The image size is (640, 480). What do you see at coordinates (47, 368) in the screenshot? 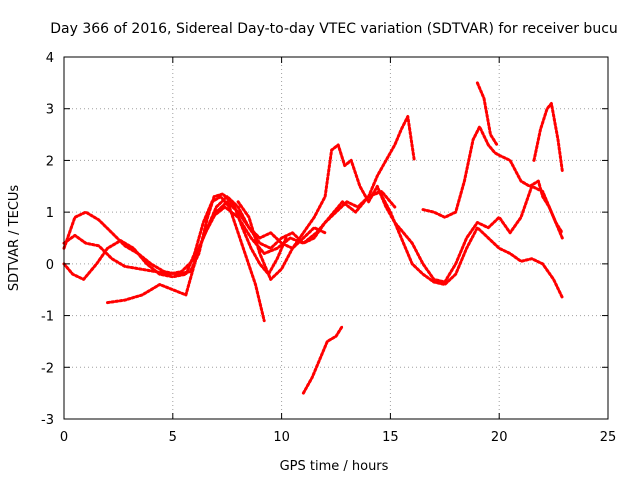
I see `y-tick-label: -2` at bounding box center [47, 368].